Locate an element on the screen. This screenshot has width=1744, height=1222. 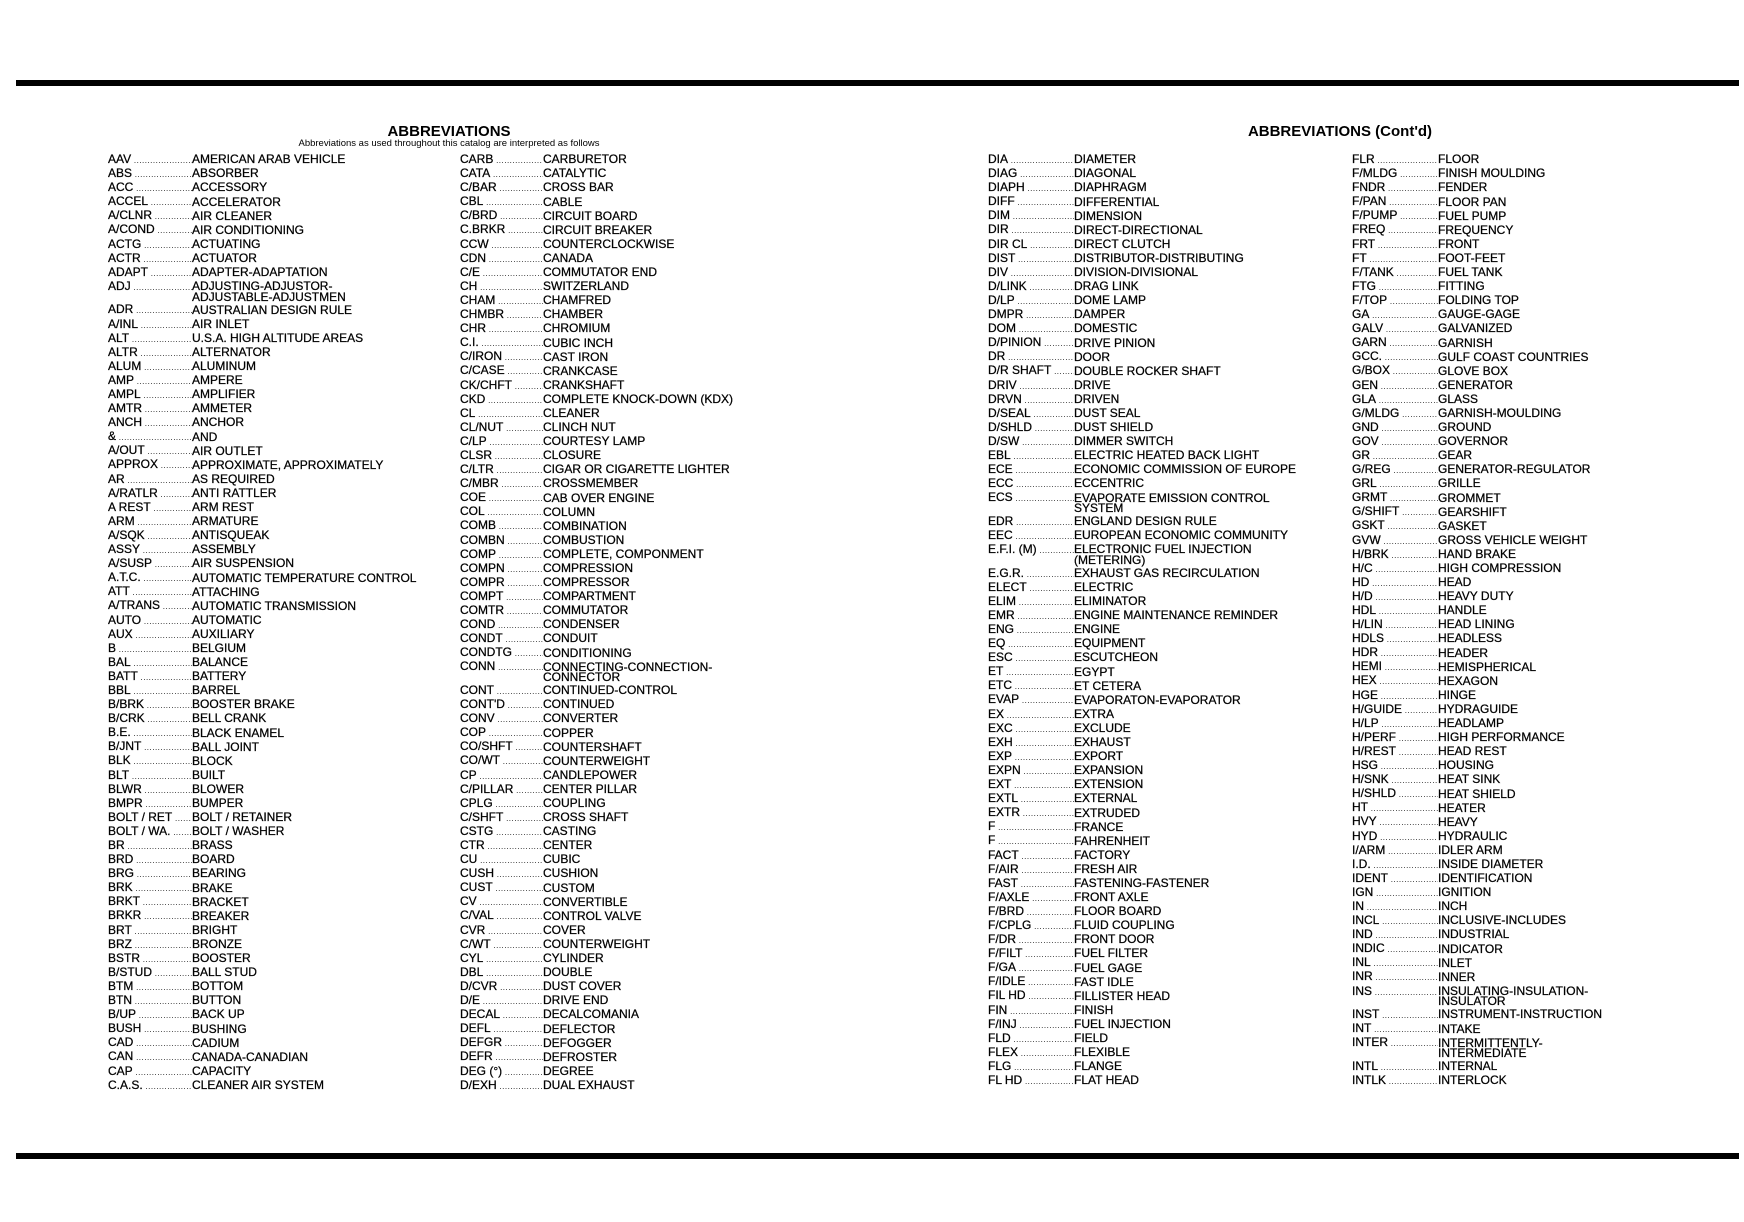
abbreviation-entry: EXTREXTRUDED is located at coordinates (1142, 813).